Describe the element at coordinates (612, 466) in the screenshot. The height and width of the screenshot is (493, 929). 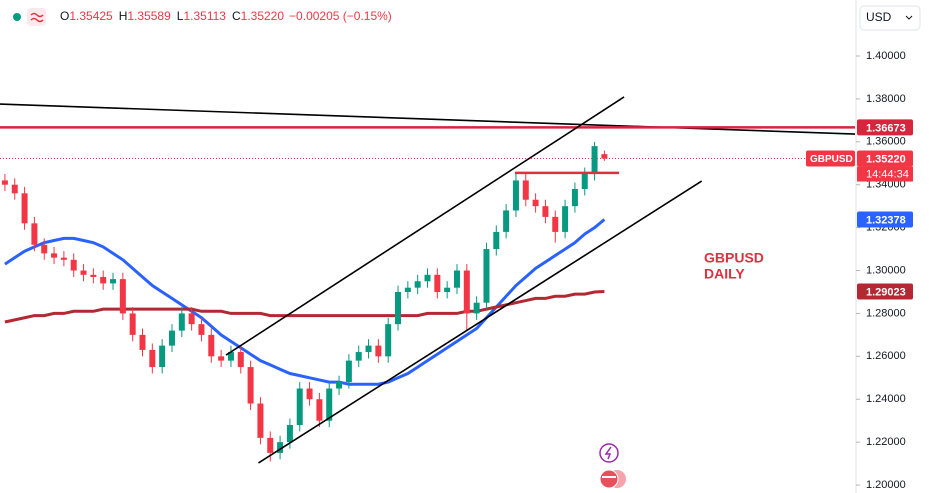
I see `bottom-icons` at that location.